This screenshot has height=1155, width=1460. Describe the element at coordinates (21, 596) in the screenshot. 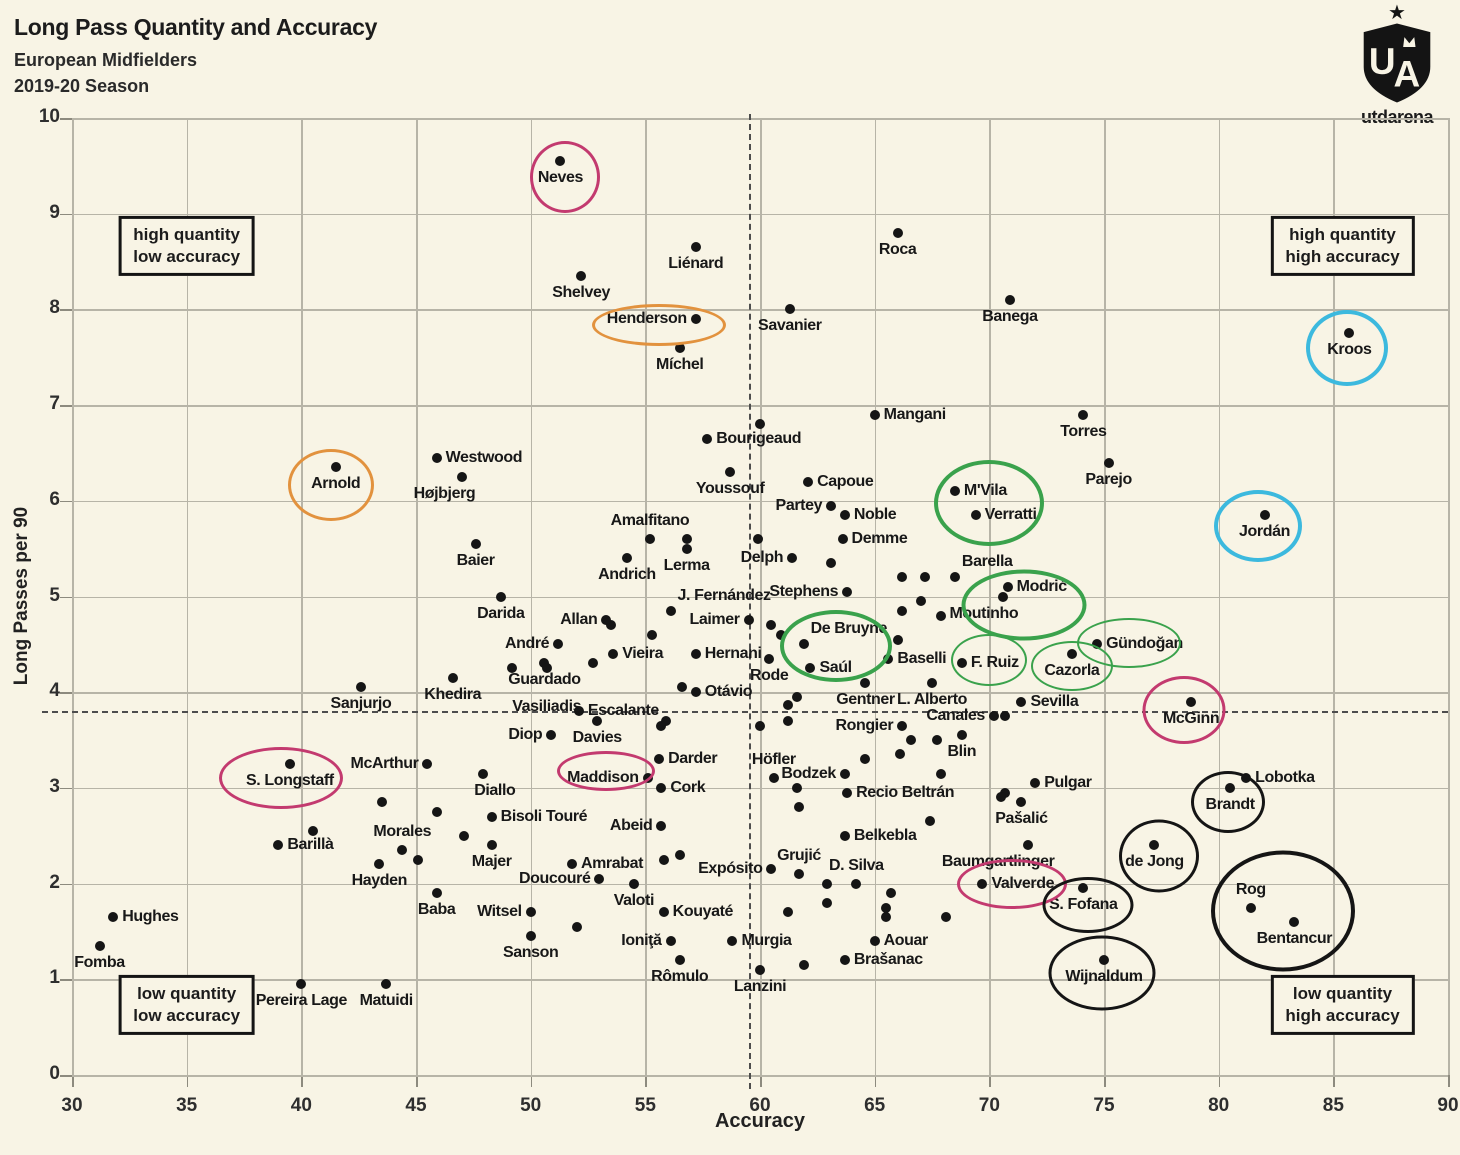

I see `y-axis-title: Long Passes per 90` at that location.